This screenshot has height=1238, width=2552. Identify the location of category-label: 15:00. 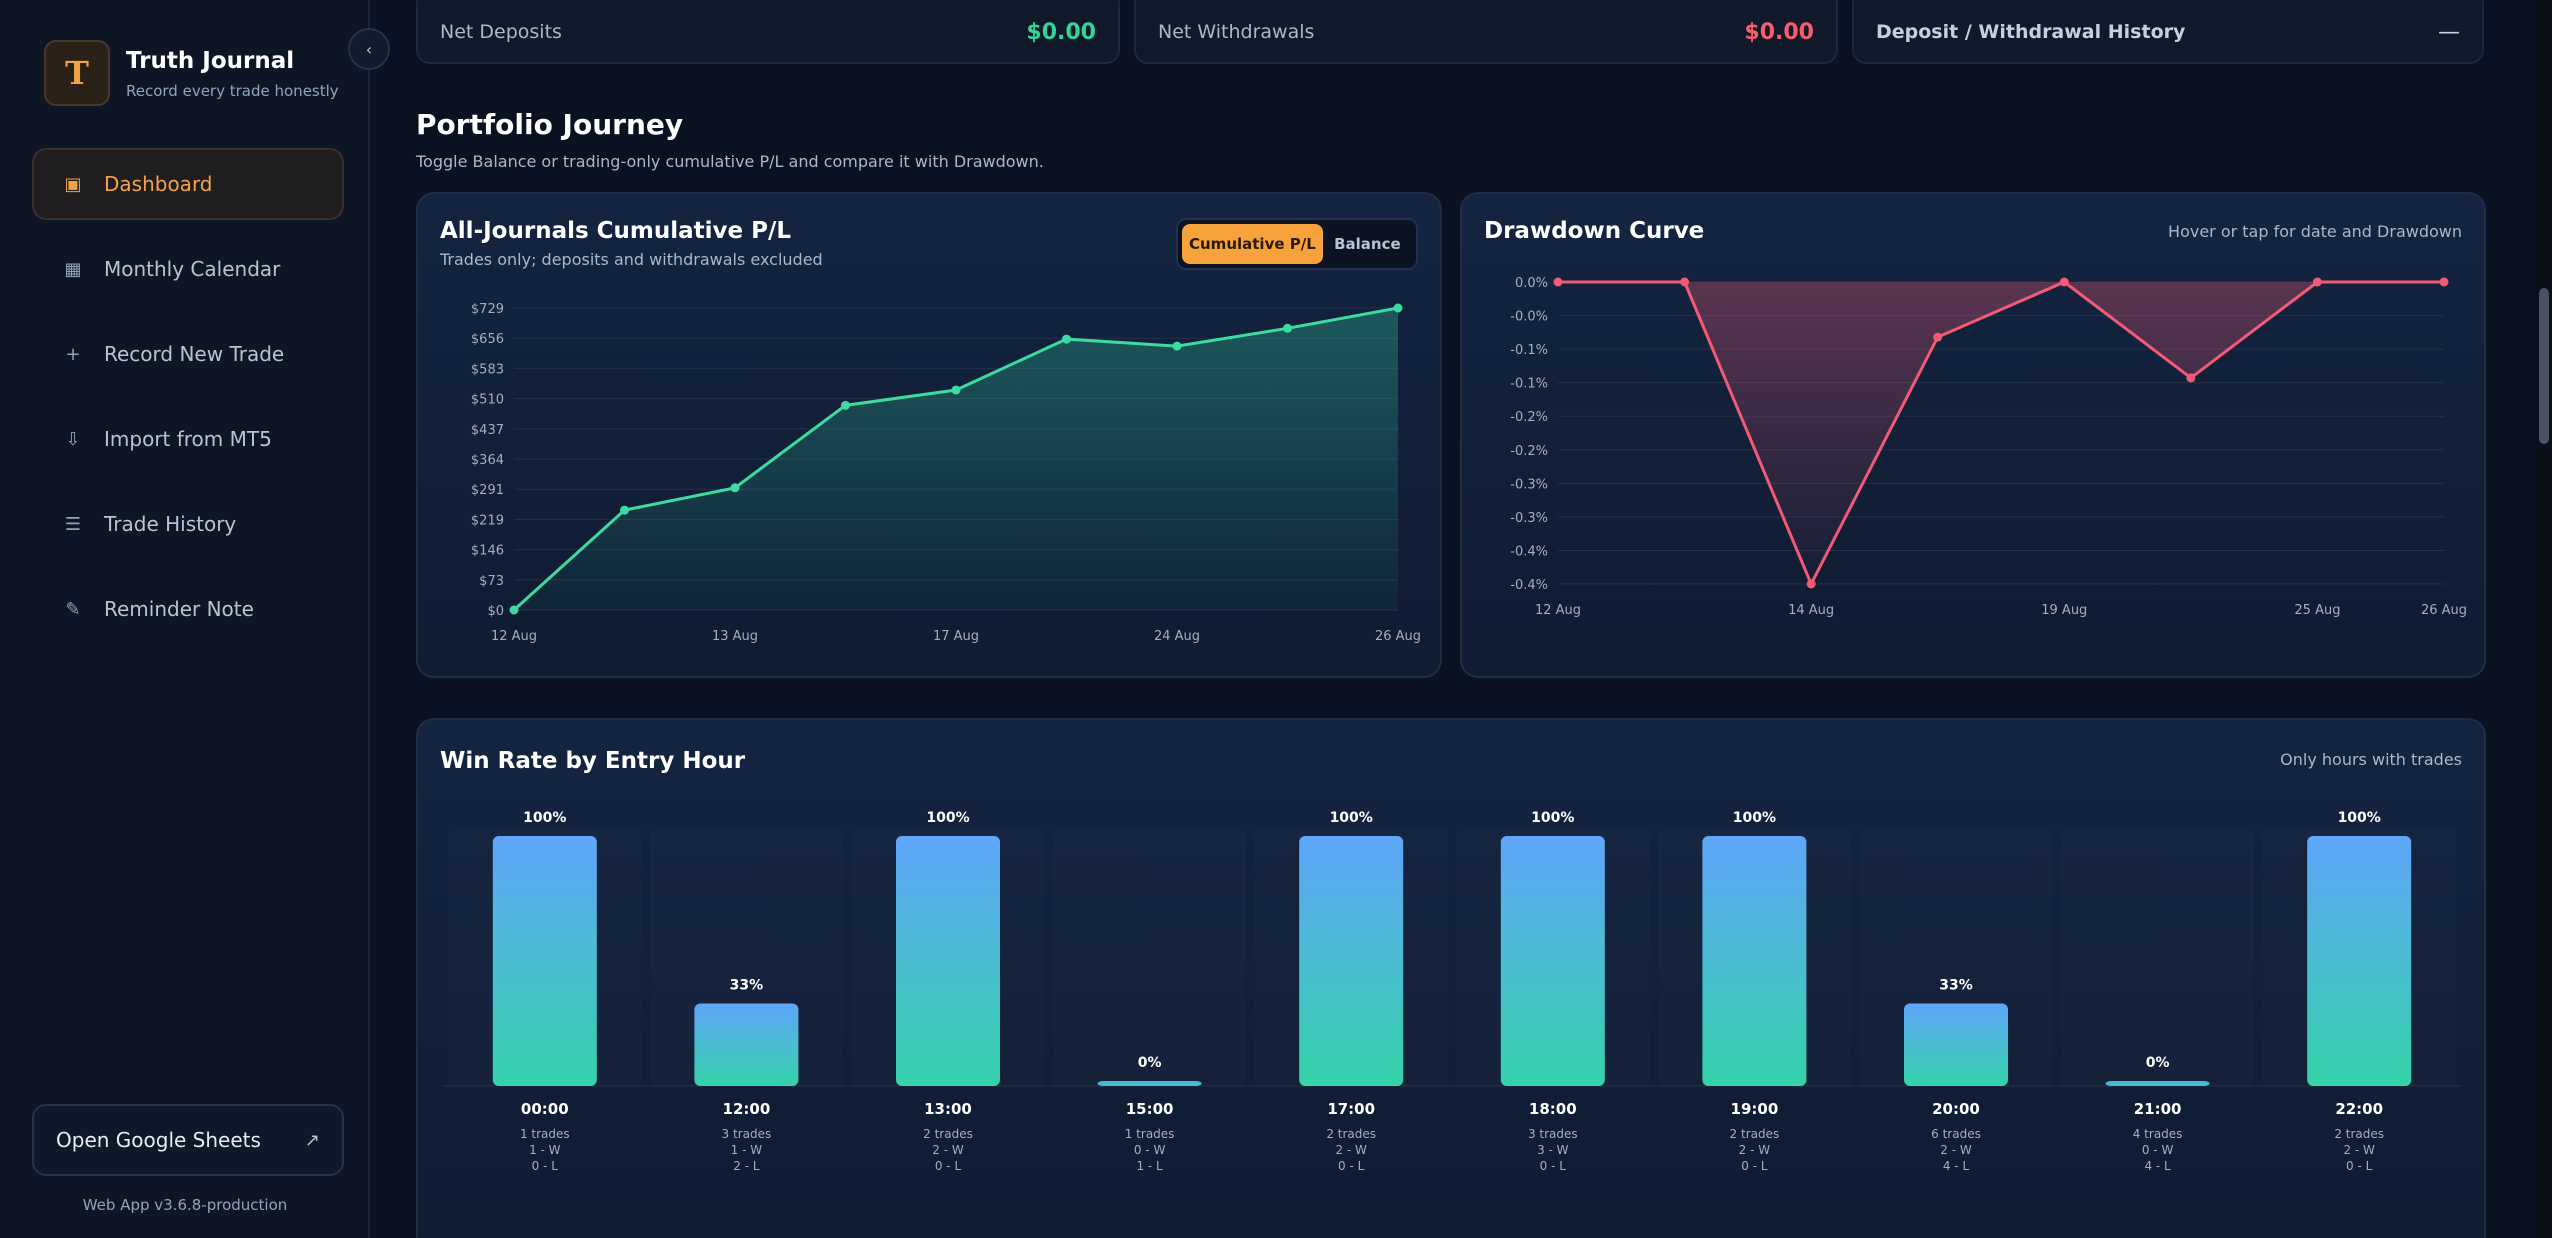
(1150, 1109).